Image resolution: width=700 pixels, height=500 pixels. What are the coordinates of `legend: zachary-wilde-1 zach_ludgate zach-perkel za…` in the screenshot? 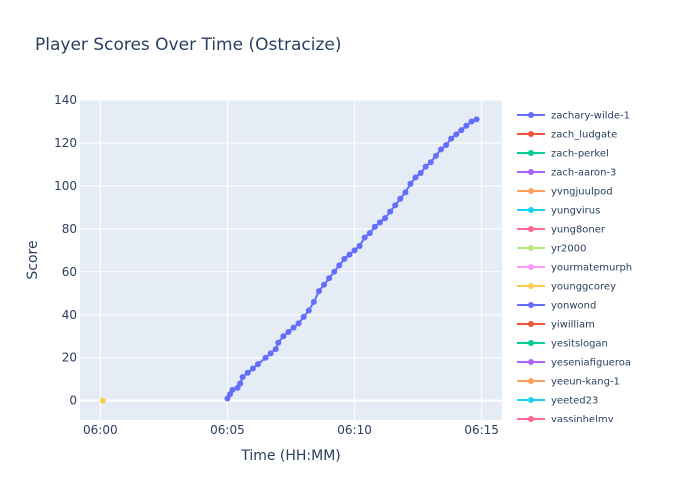 It's located at (574, 268).